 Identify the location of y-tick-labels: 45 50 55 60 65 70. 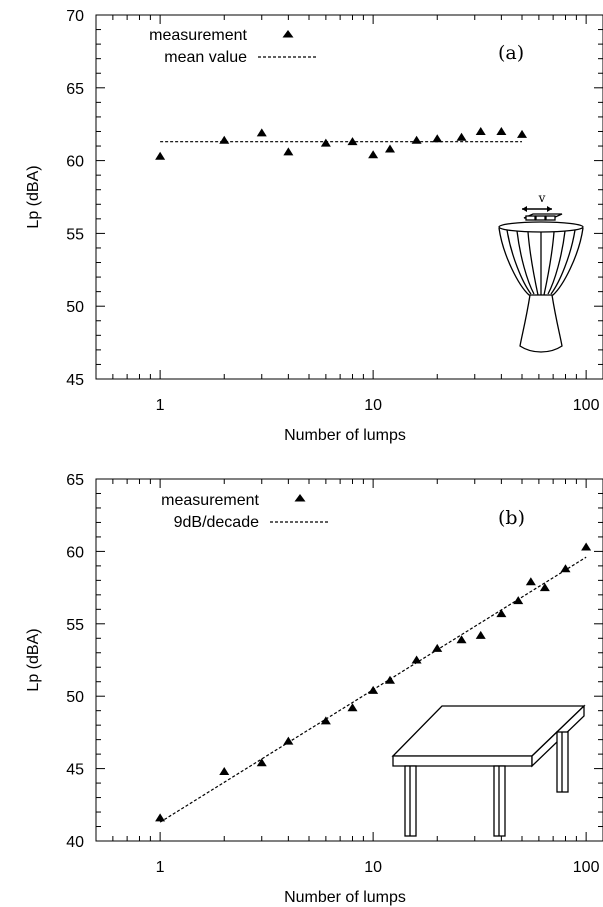
(75, 198).